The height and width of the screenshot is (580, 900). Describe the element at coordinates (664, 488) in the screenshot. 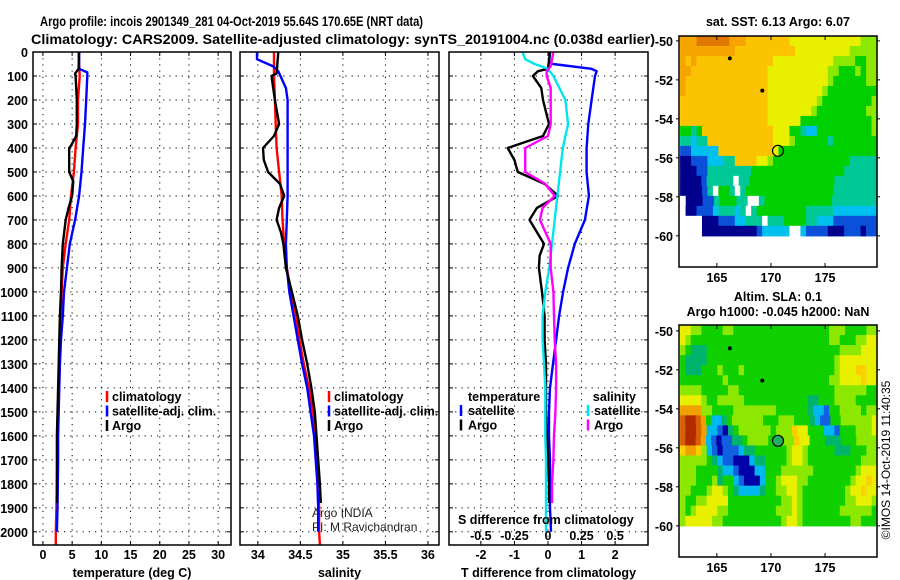

I see `lat-tick-label: -58` at that location.